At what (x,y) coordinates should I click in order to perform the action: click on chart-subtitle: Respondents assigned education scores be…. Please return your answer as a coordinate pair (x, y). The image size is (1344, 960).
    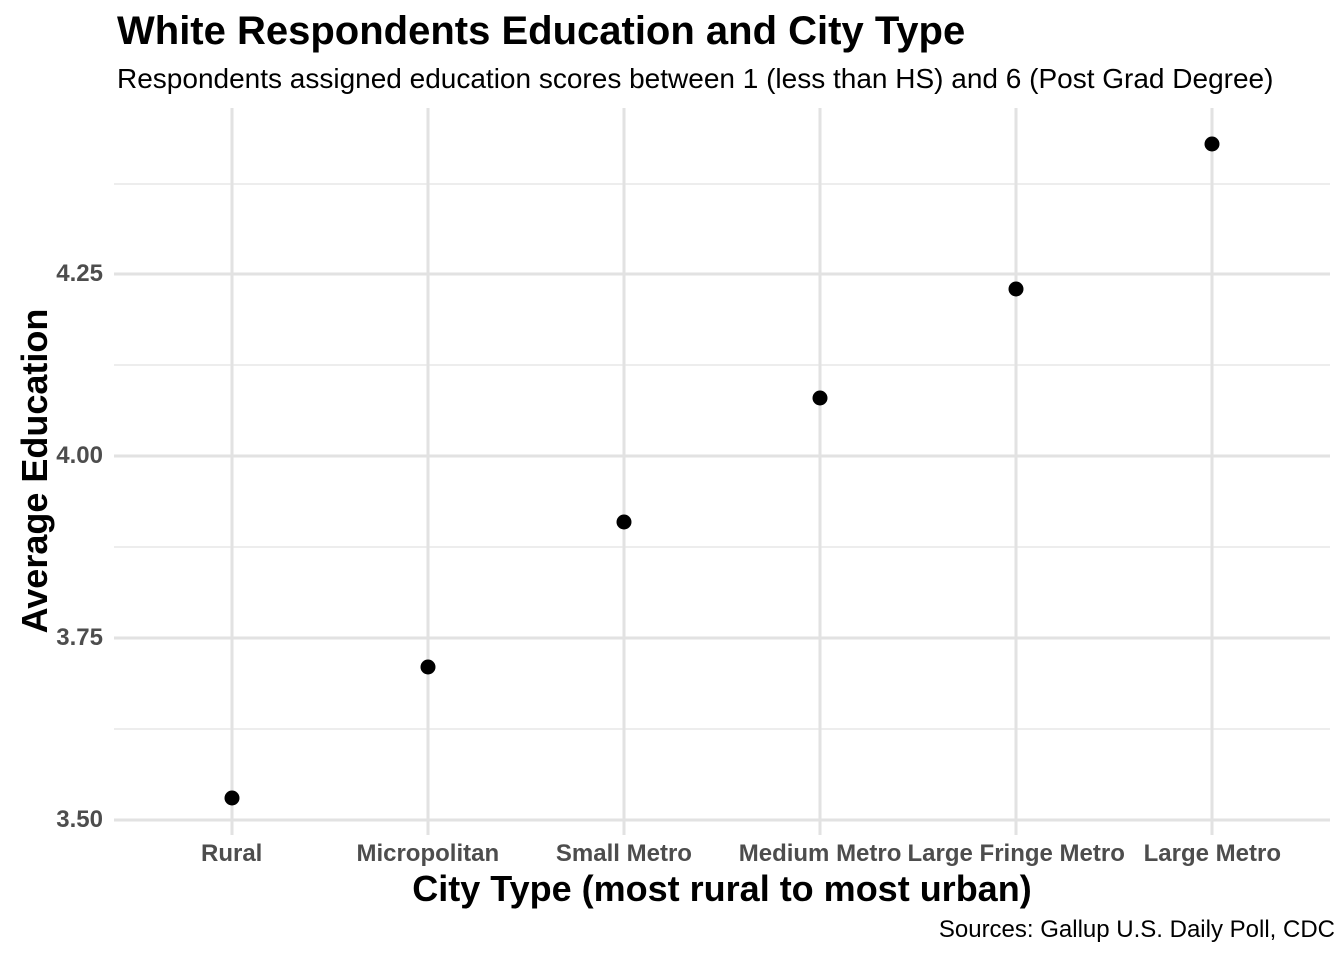
    Looking at the image, I should click on (695, 78).